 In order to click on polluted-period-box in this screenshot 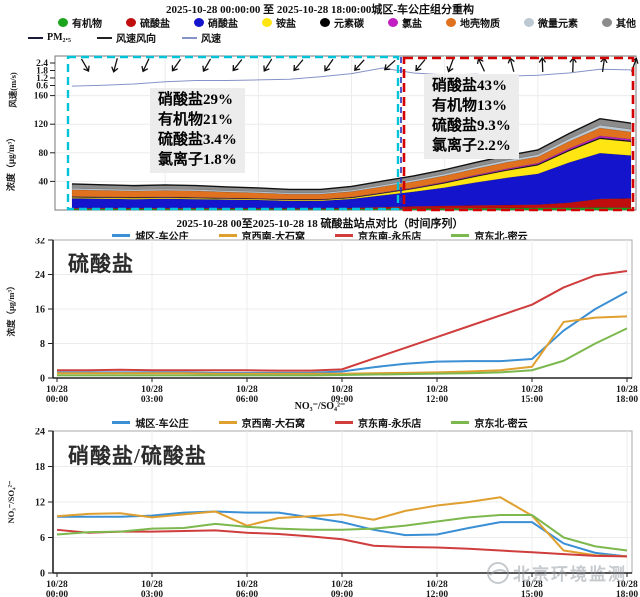, I will do `click(518, 134)`.